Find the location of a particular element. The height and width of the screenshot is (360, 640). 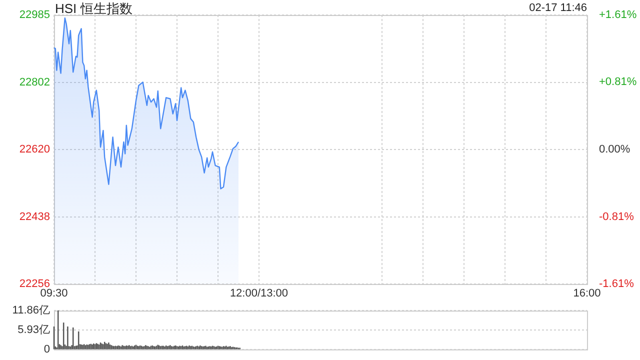

y-tick-label: 11.86亿 is located at coordinates (31, 310).